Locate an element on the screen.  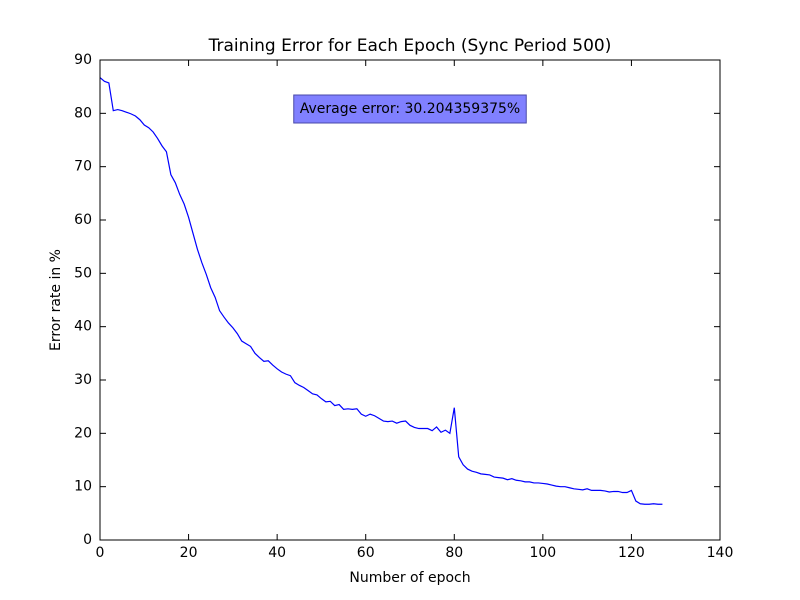
y-axis-label: Error rate in % is located at coordinates (56, 300).